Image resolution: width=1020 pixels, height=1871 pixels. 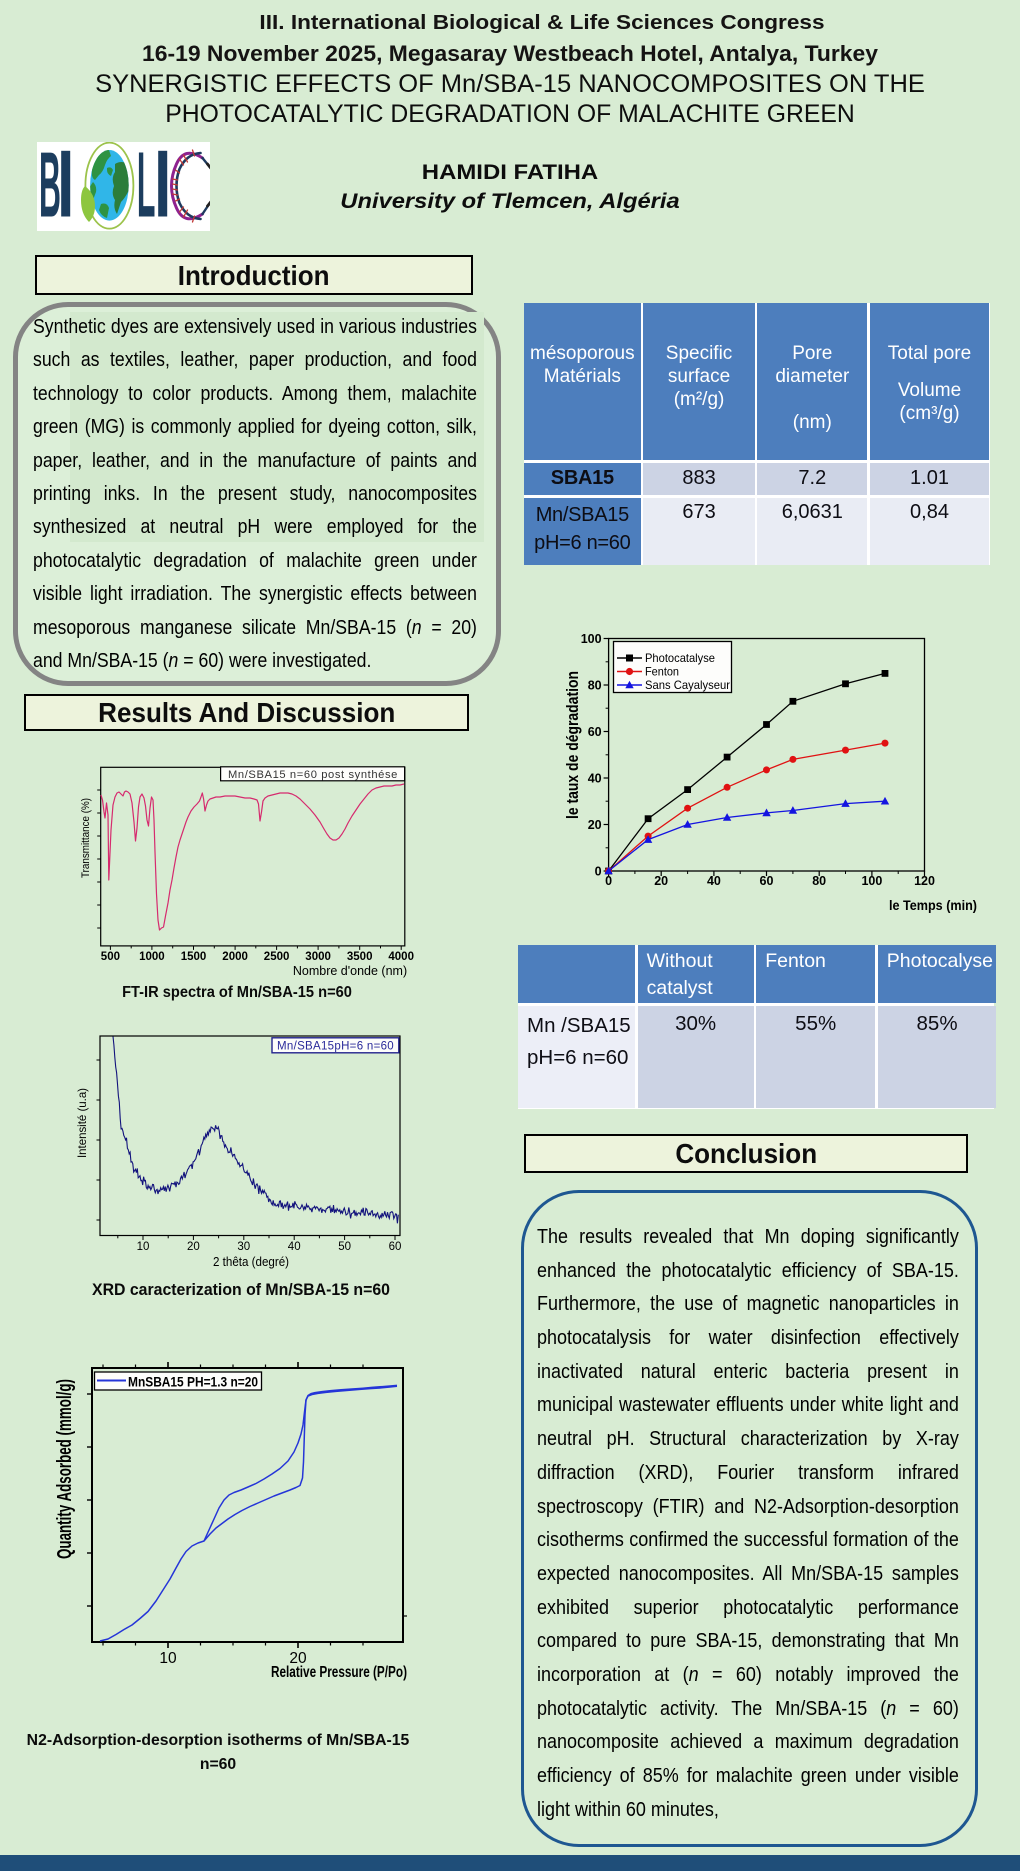 What do you see at coordinates (235, 957) in the screenshot?
I see `svg-text: 2000` at bounding box center [235, 957].